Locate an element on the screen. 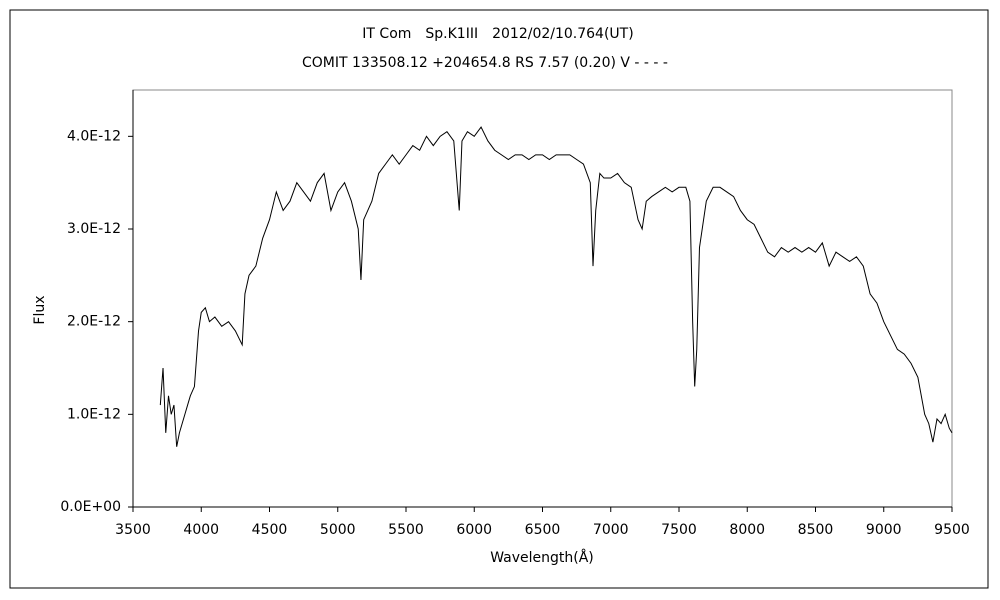 This screenshot has width=1000, height=600. chart-title: IT Com Sp.K1III 2012/02/10.764(UT) is located at coordinates (497, 34).